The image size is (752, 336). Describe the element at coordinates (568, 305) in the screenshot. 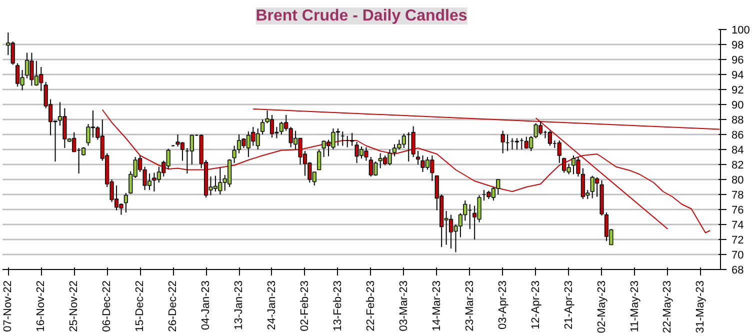

I see `x-tick-label: 21-Apr-23` at that location.